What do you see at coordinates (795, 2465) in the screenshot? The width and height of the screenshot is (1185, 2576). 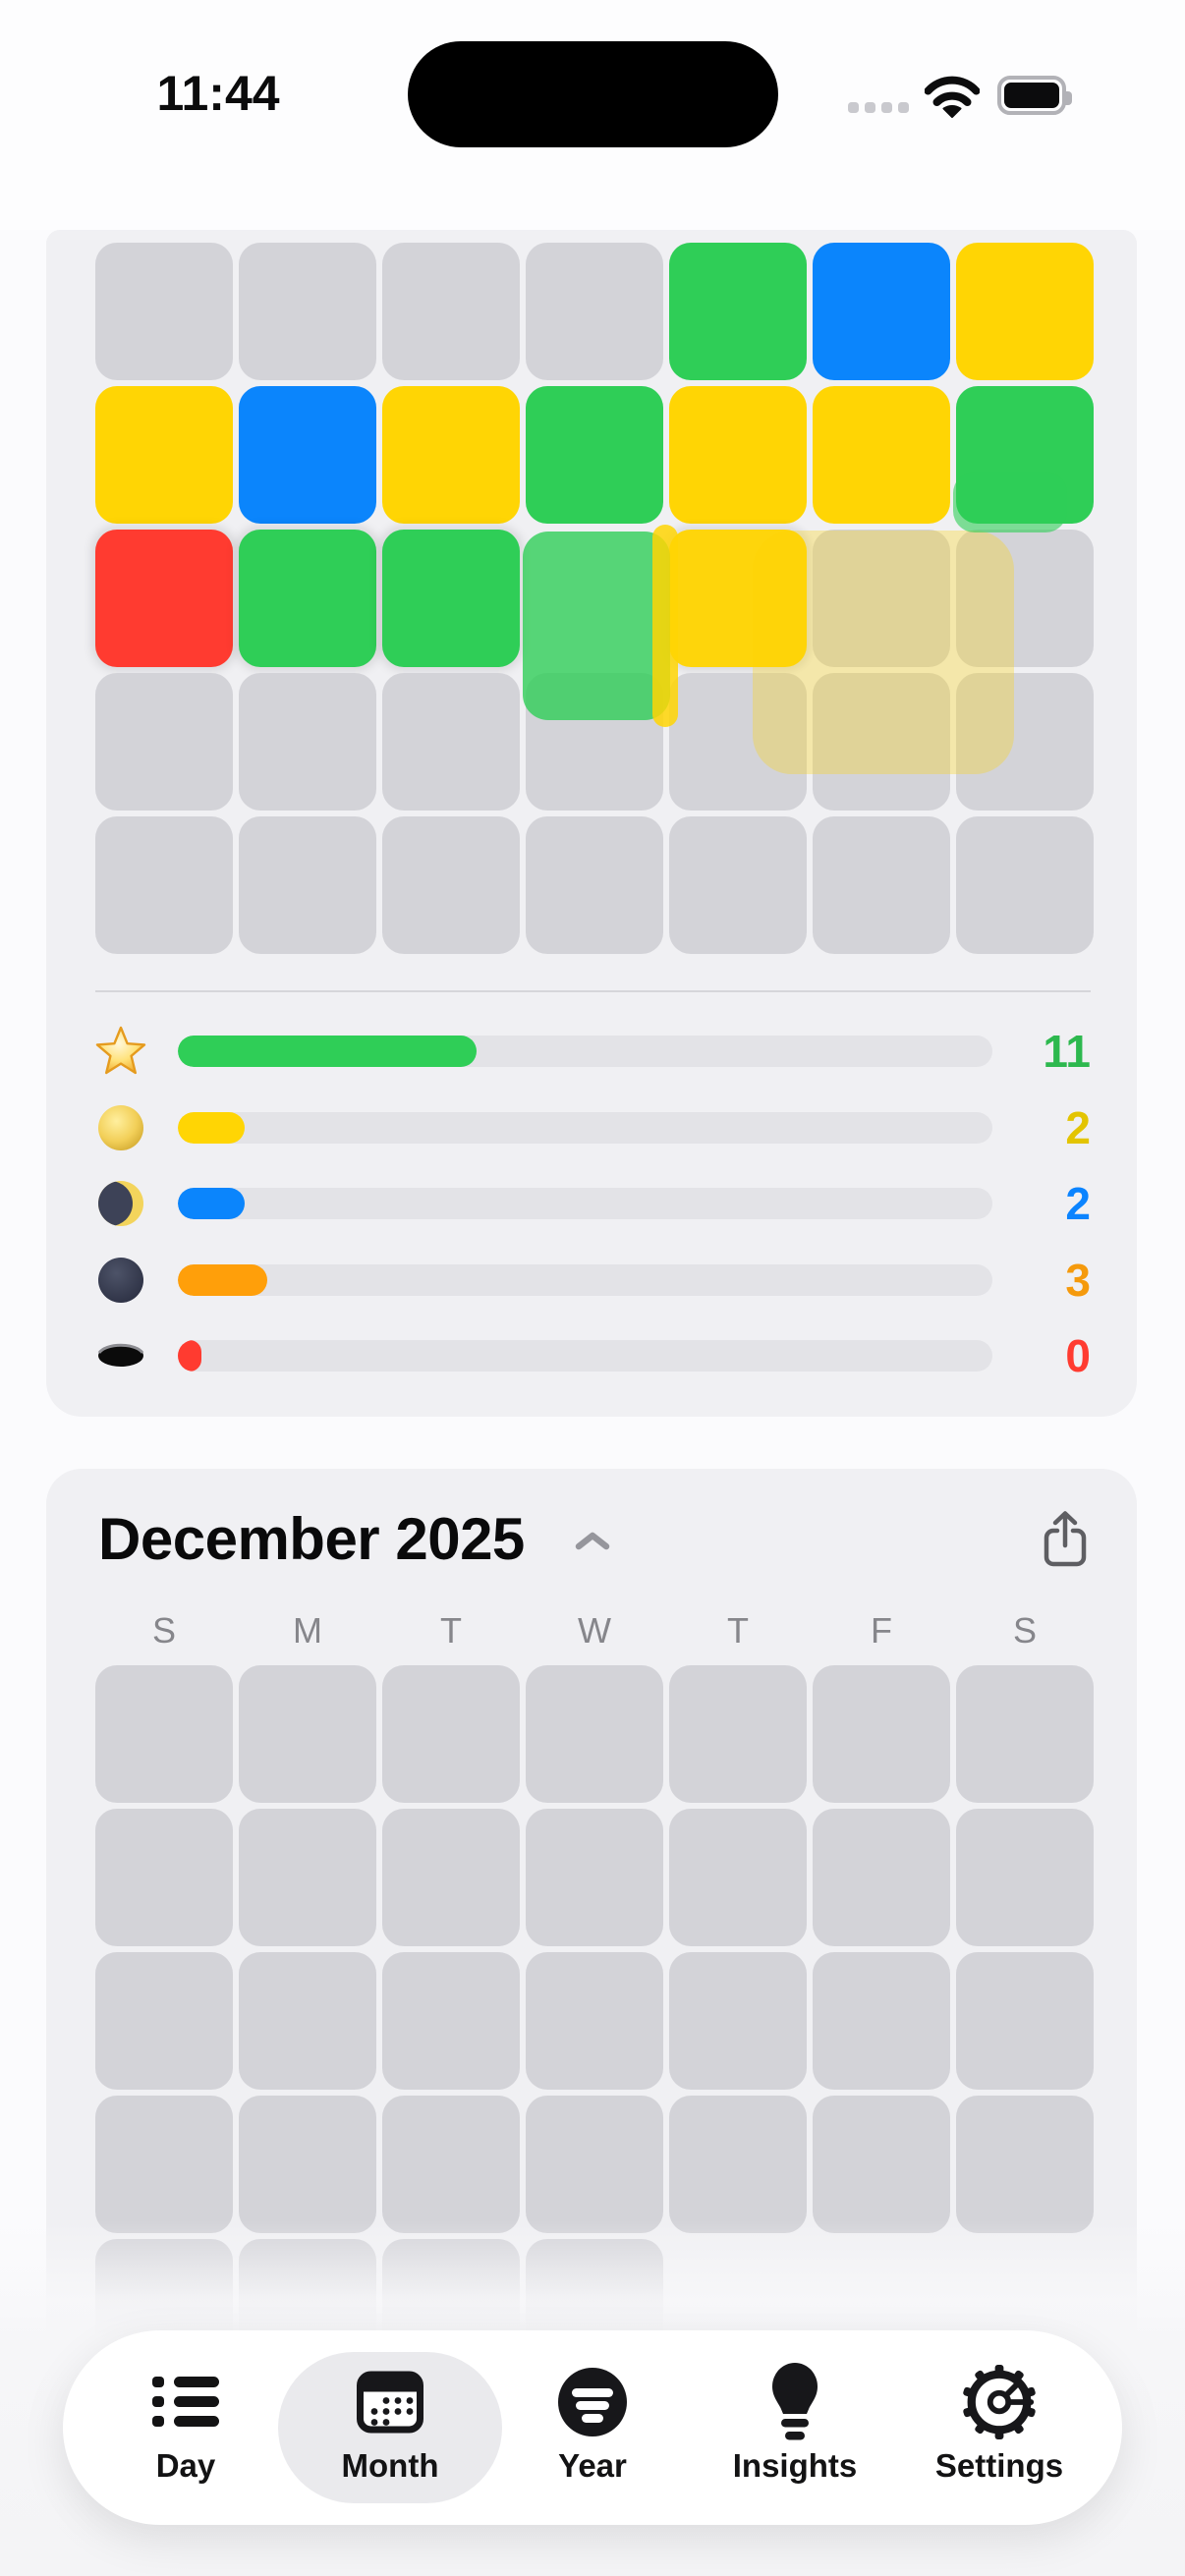 I see `tab-label: Insights` at bounding box center [795, 2465].